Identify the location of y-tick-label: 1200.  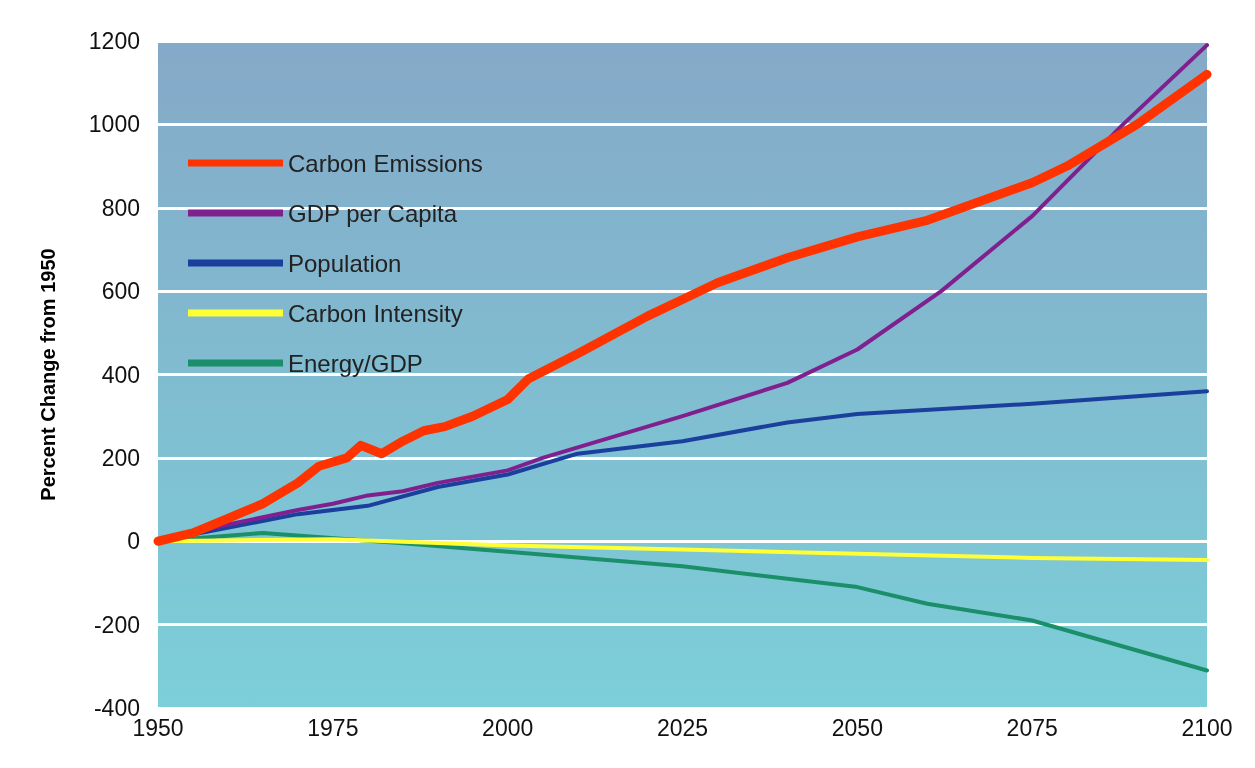
(114, 41).